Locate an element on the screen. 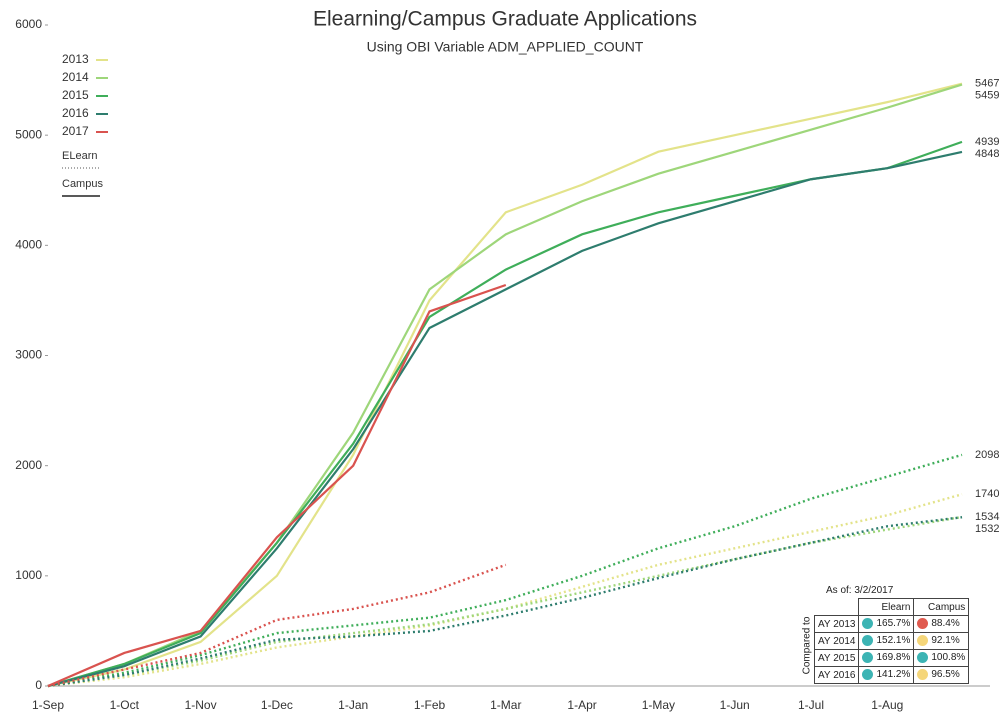 The width and height of the screenshot is (1005, 719). x-tick-label: 1-Apr is located at coordinates (581, 705).